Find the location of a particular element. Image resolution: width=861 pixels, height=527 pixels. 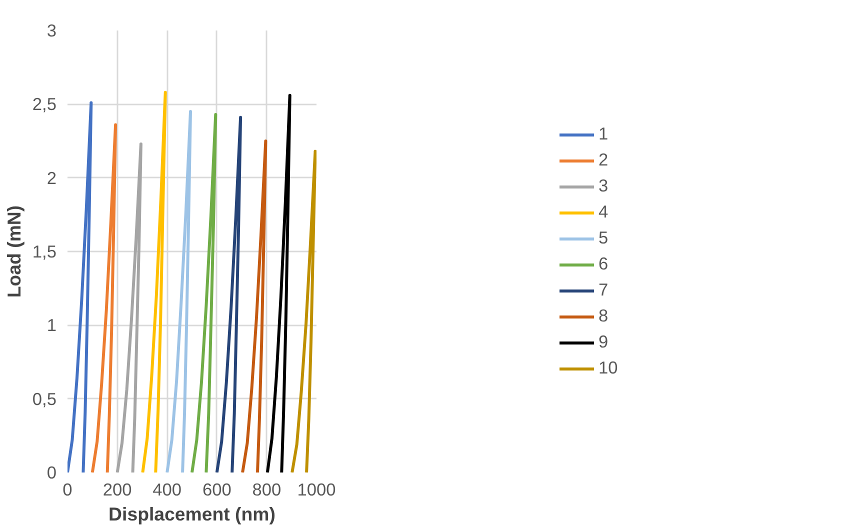

legend-label: 9 is located at coordinates (604, 342).